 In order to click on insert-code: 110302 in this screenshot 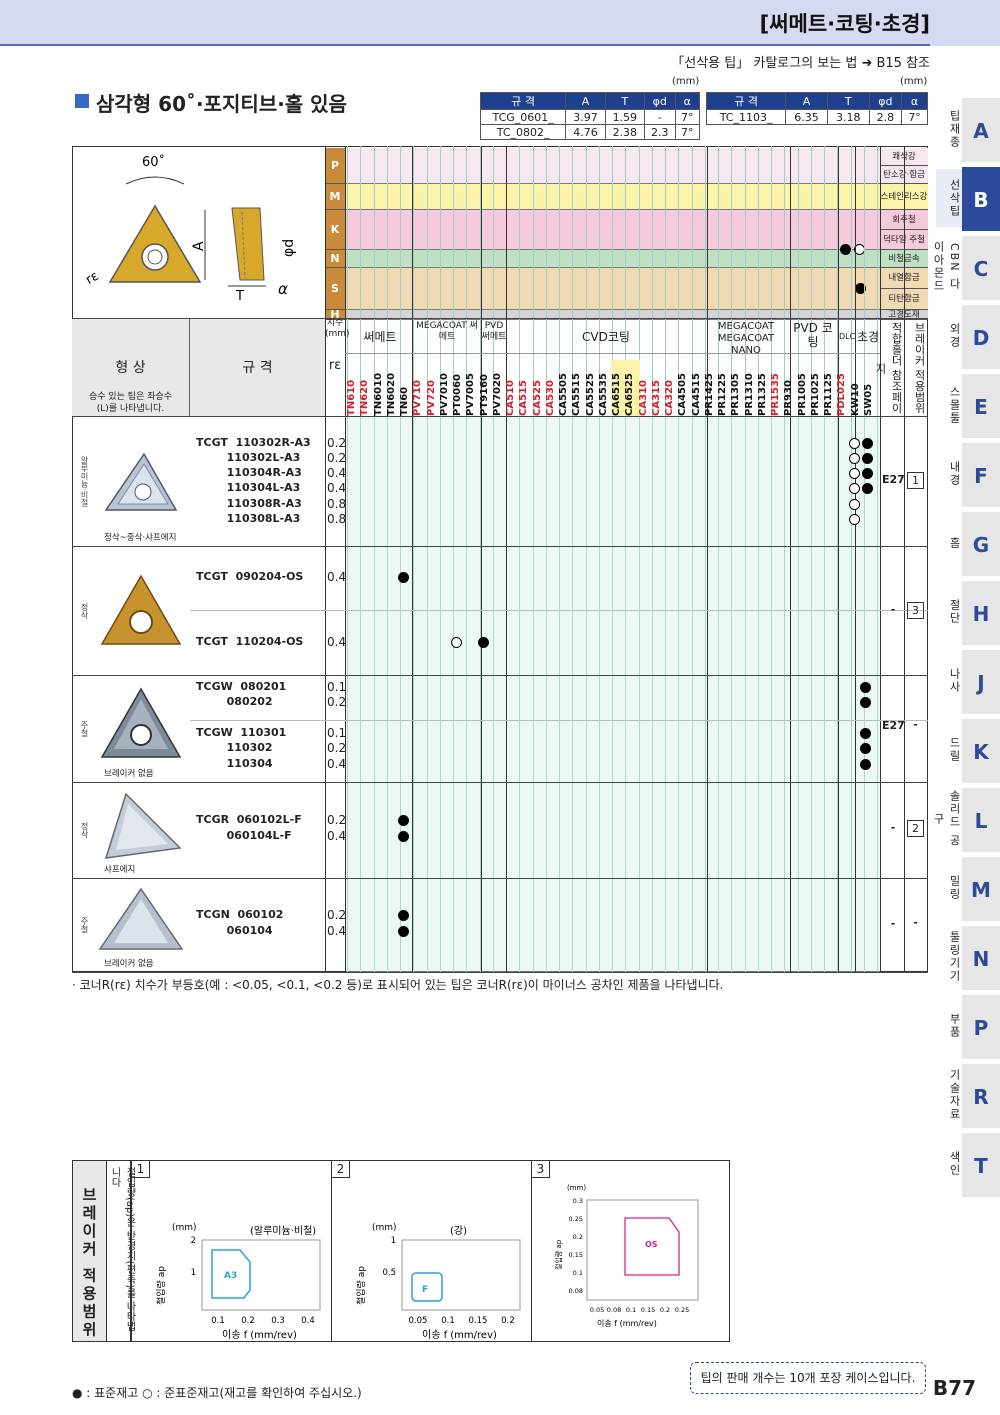, I will do `click(234, 747)`.